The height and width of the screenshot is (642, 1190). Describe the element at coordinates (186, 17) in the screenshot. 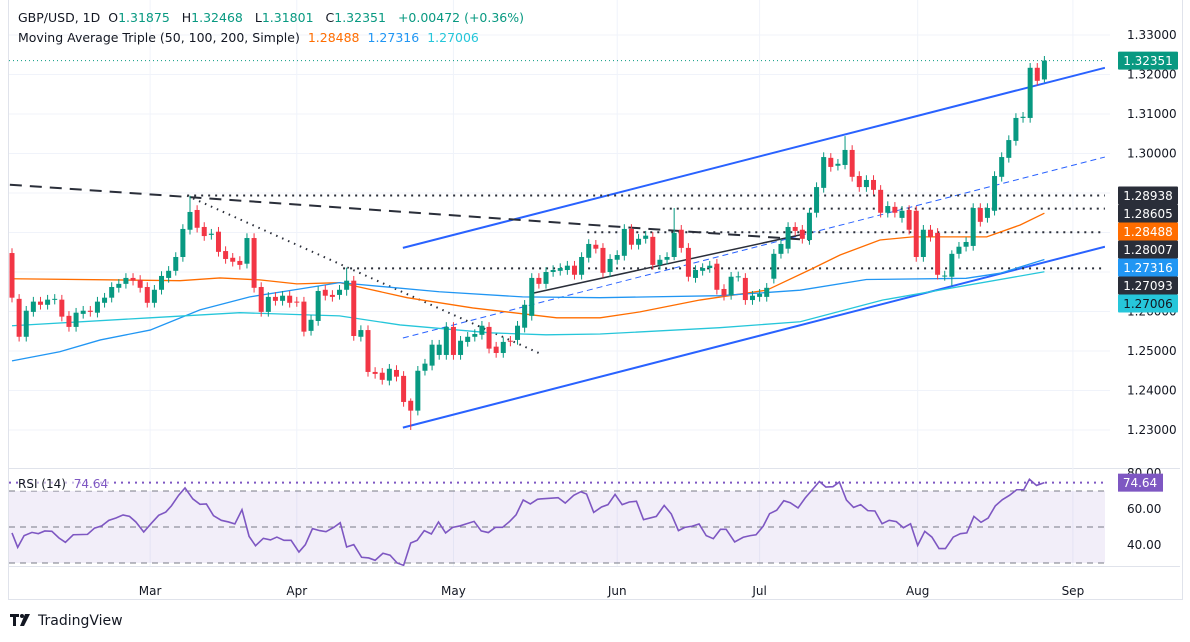

I see `high-label: H` at that location.